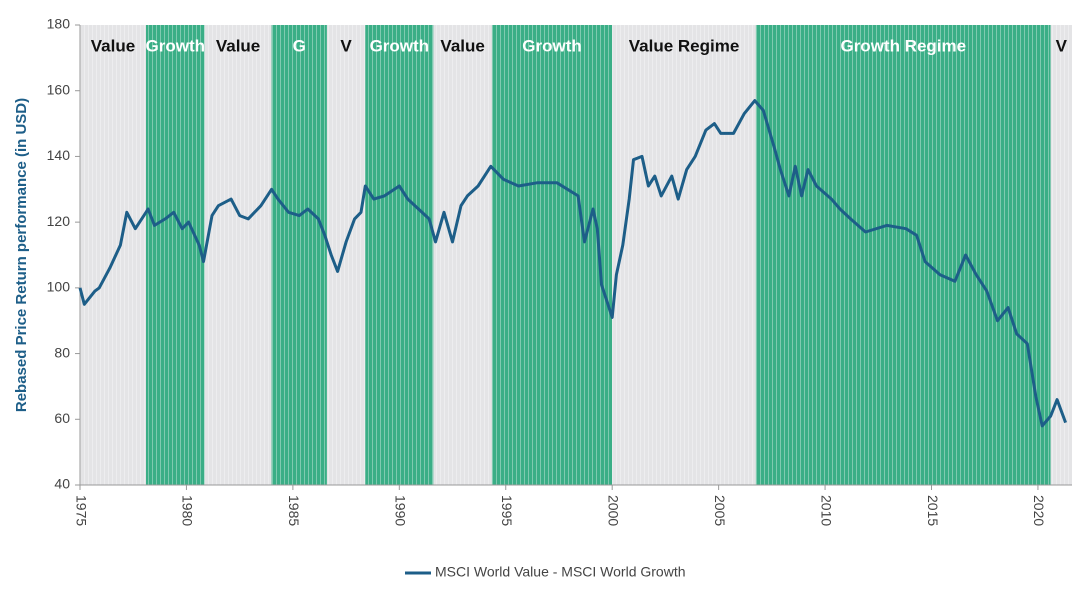 The width and height of the screenshot is (1080, 603). What do you see at coordinates (613, 510) in the screenshot?
I see `x-tick-label: 2000` at bounding box center [613, 510].